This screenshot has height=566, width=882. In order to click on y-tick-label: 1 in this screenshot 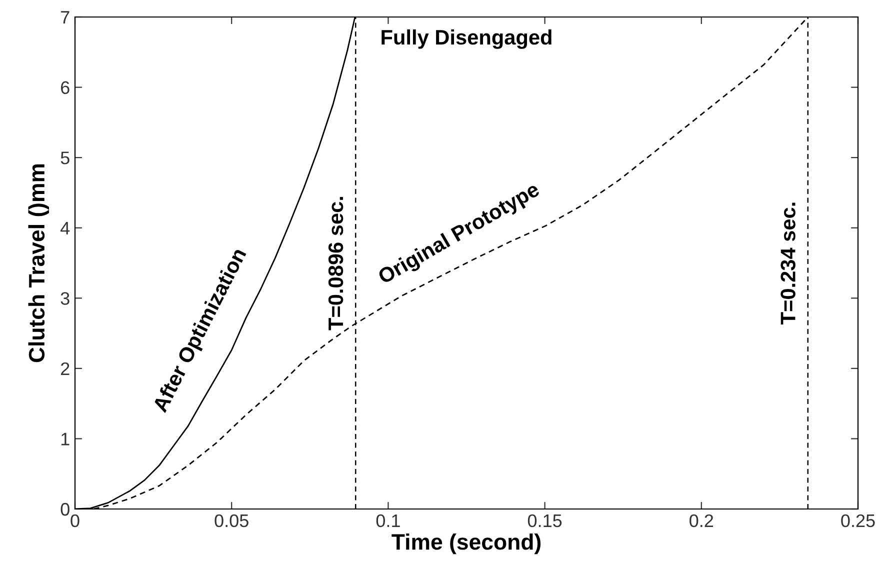, I will do `click(65, 439)`.